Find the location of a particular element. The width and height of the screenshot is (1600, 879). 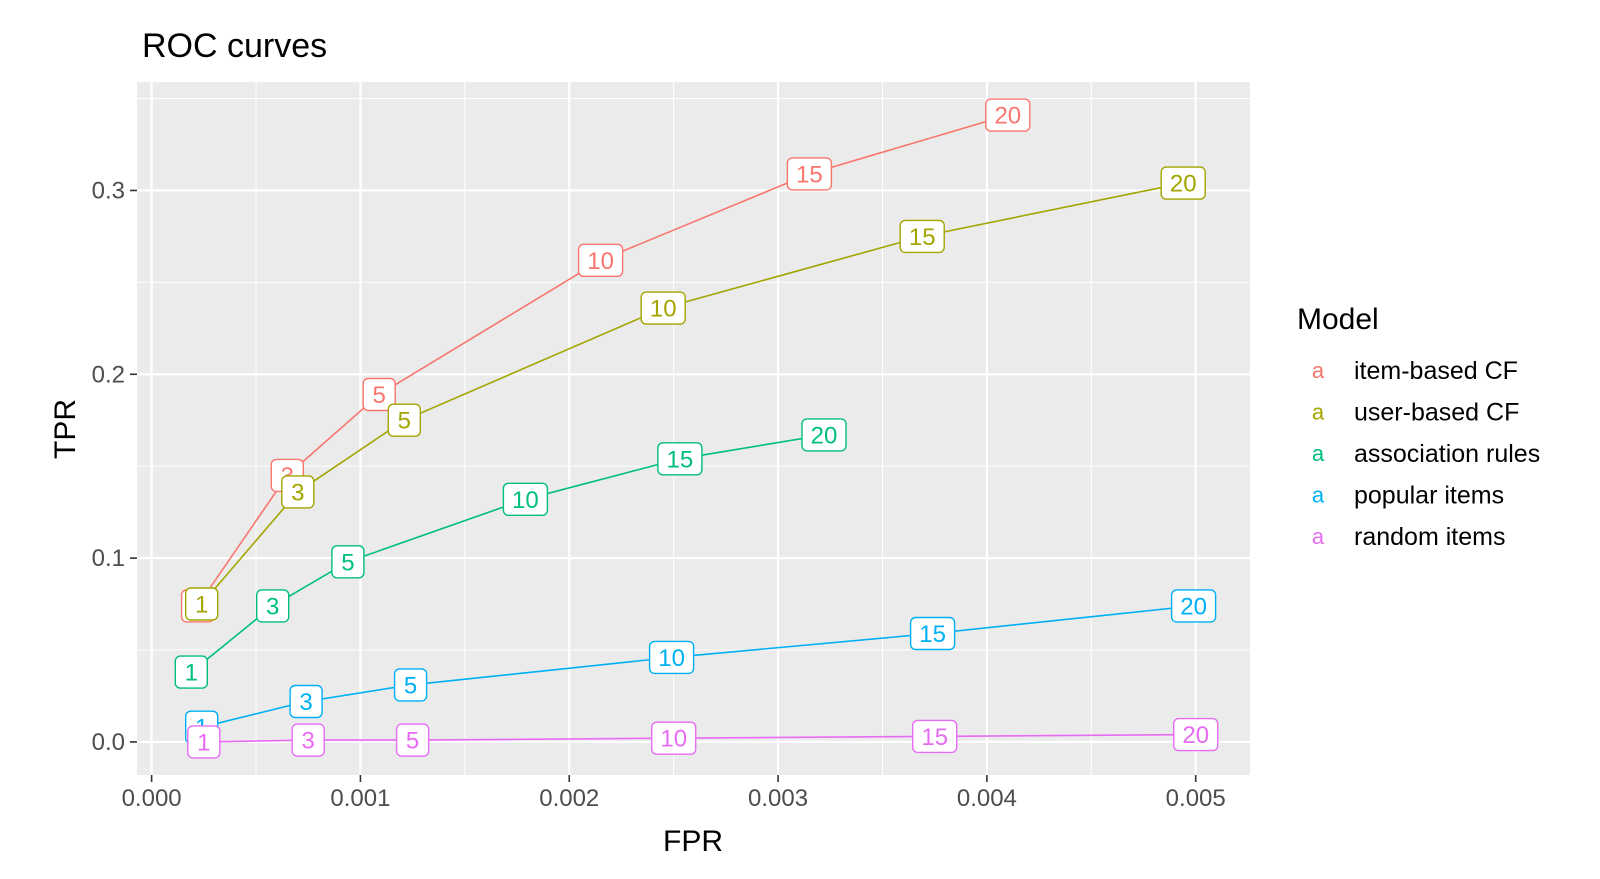

chart-title: ROC curves is located at coordinates (234, 46).